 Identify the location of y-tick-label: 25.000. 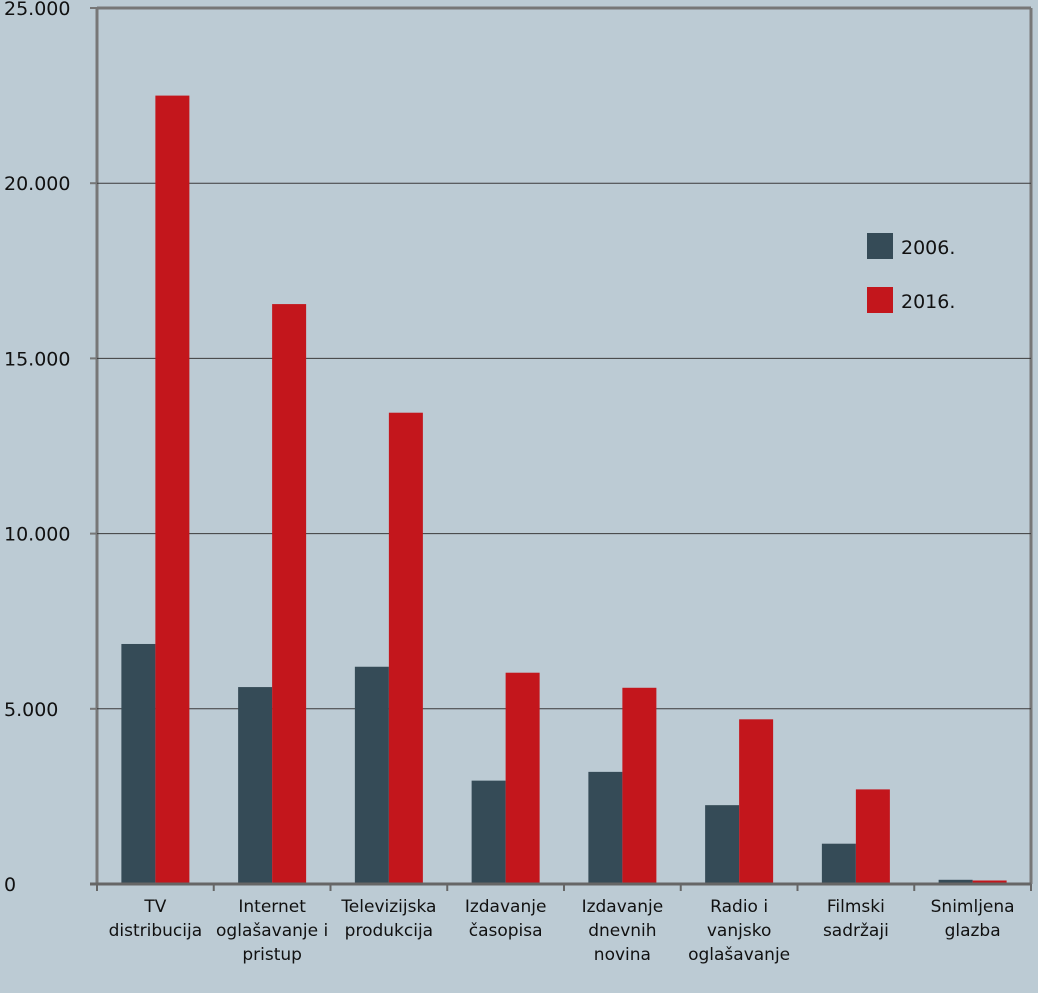
(37, 10).